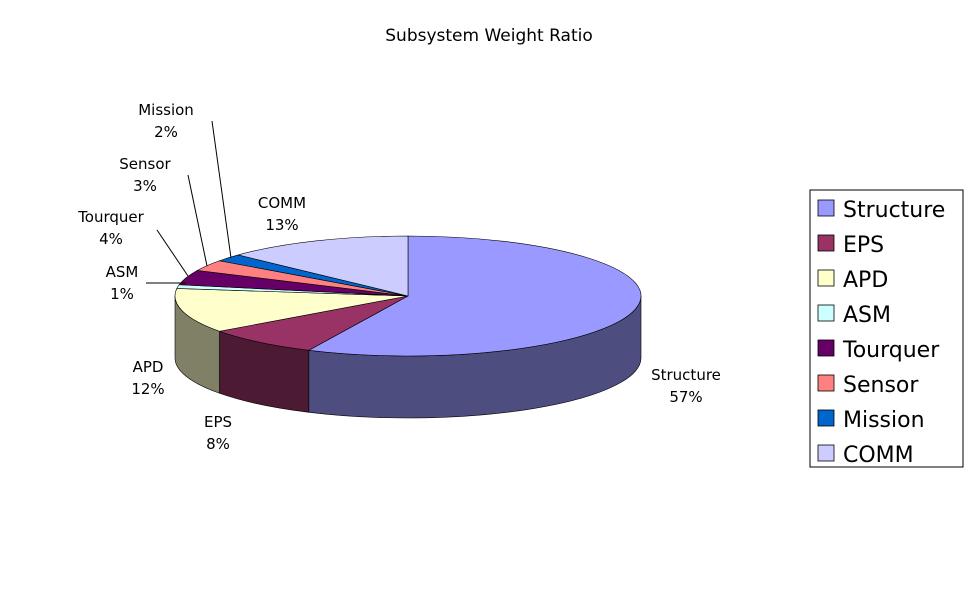 The image size is (972, 604). What do you see at coordinates (122, 272) in the screenshot?
I see `slice-label-asm: ASM` at bounding box center [122, 272].